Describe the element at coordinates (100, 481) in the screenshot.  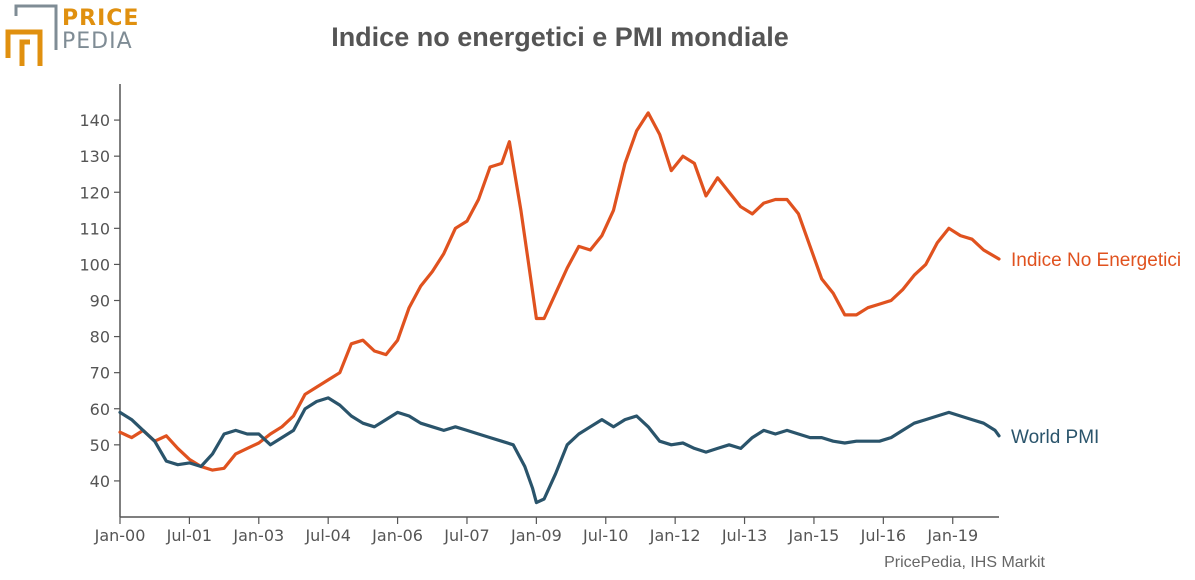
I see `y-tick-label: 40` at that location.